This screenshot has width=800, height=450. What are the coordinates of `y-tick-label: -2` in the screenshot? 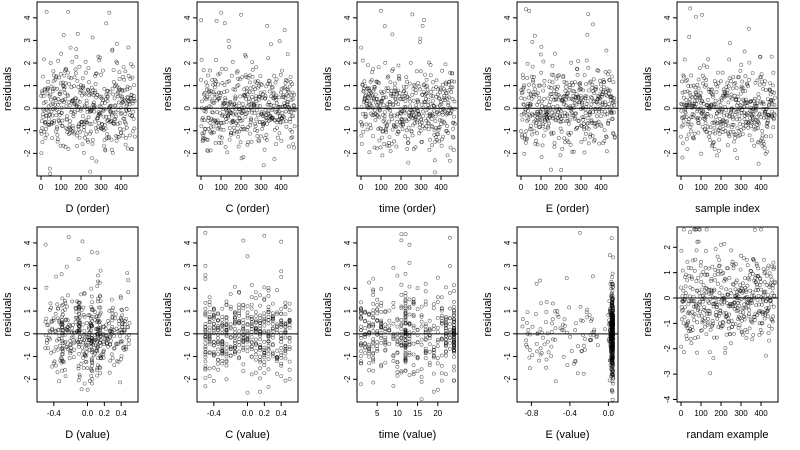 It's located at (667, 153).